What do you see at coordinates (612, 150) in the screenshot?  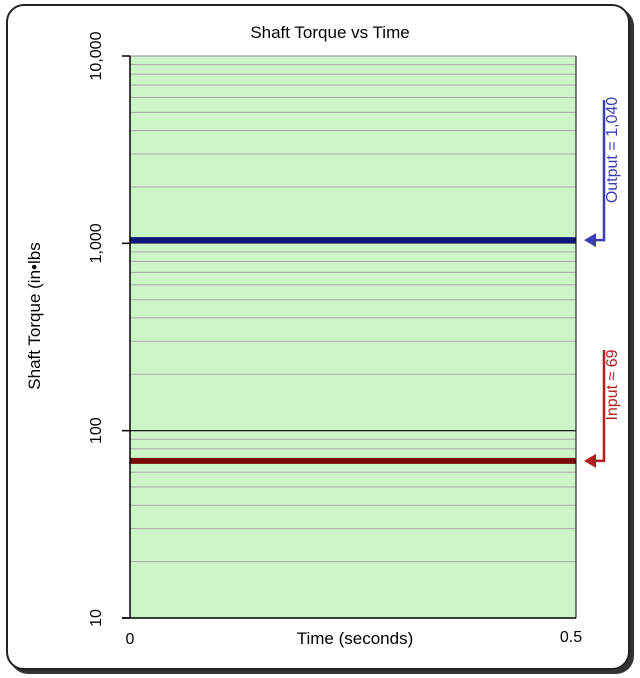 I see `annotation-label-output: Output = 1,040` at bounding box center [612, 150].